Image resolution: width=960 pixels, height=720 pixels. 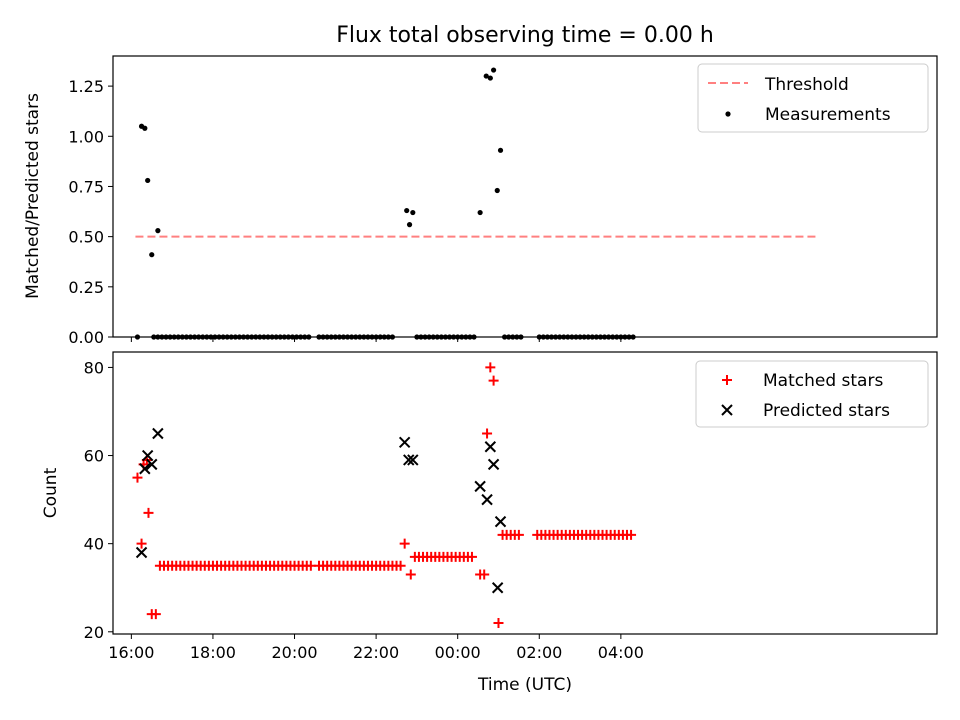 I want to click on x-tick-label: 16:00, so click(x=131, y=652).